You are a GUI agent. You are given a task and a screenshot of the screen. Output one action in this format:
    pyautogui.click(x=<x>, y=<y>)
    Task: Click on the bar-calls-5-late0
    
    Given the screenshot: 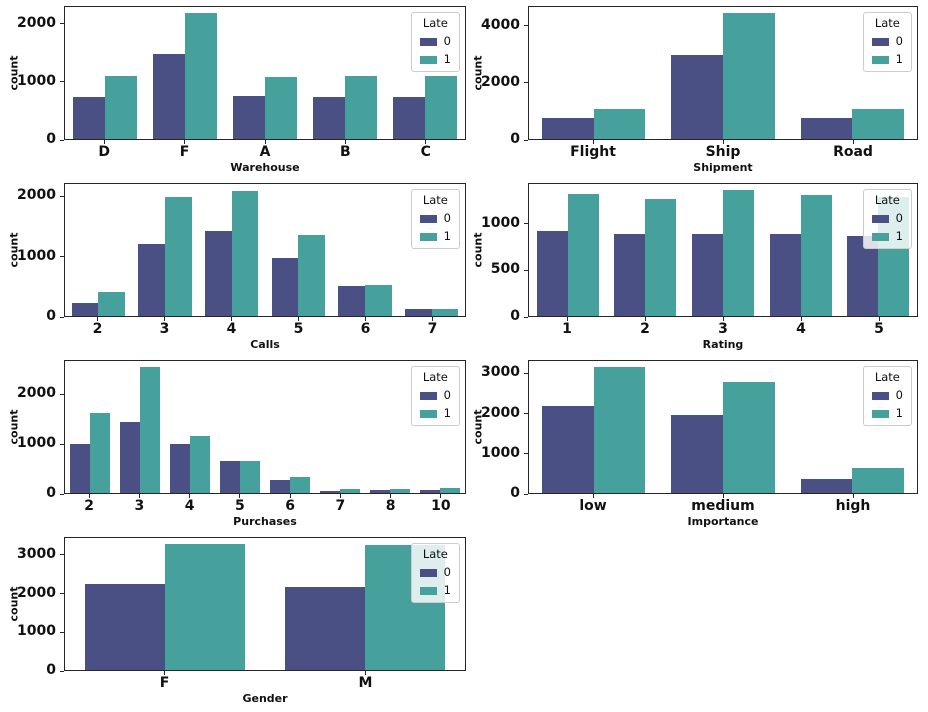 What is the action you would take?
    pyautogui.click(x=285, y=287)
    